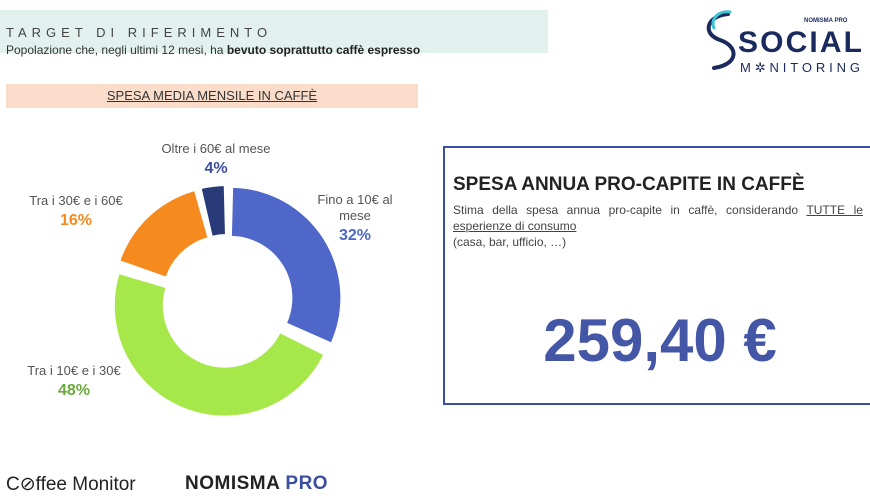 Image resolution: width=870 pixels, height=500 pixels. Describe the element at coordinates (74, 370) in the screenshot. I see `slice-label-2-line-1: Tra i 10€ e i 30€` at that location.